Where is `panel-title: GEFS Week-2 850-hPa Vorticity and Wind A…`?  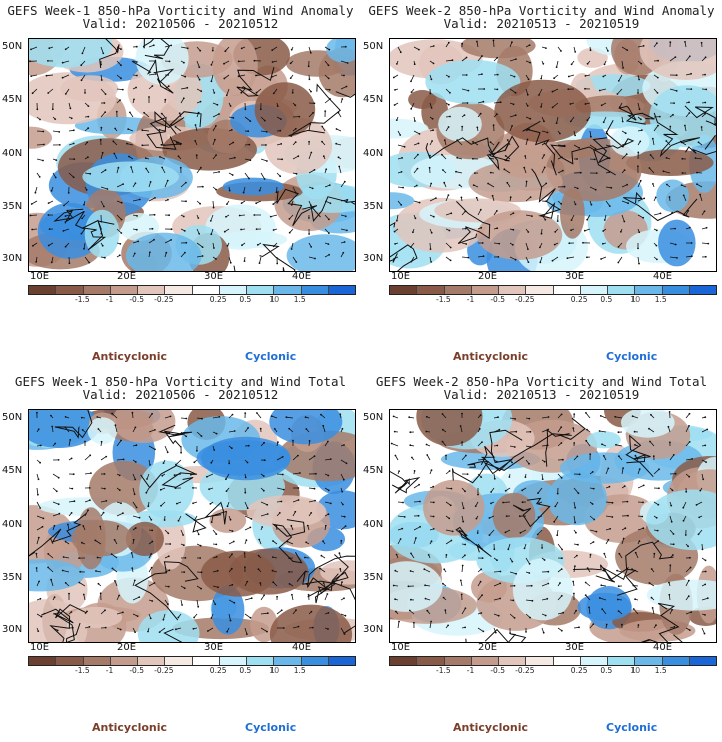
panel-title: GEFS Week-2 850-hPa Vorticity and Wind A… is located at coordinates (541, 10).